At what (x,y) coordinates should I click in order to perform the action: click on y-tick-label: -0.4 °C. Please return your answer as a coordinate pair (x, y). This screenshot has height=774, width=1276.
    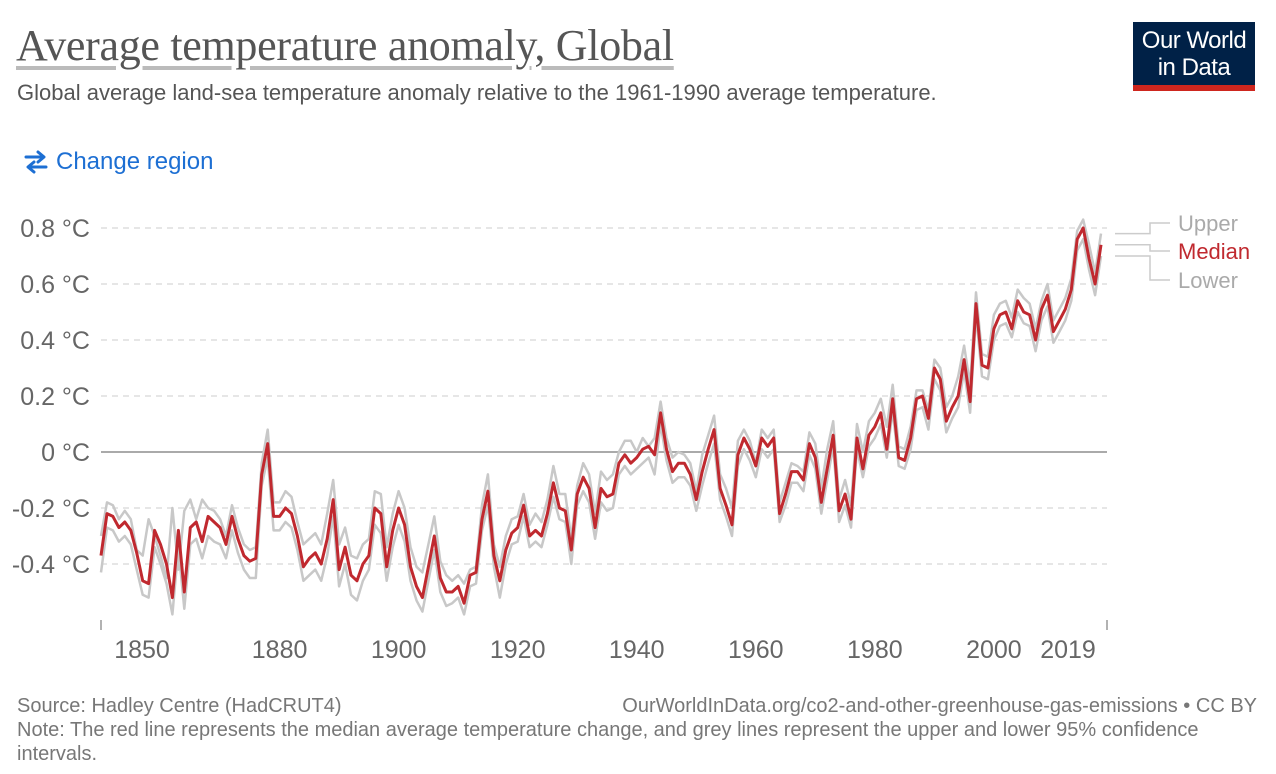
    Looking at the image, I should click on (51, 565).